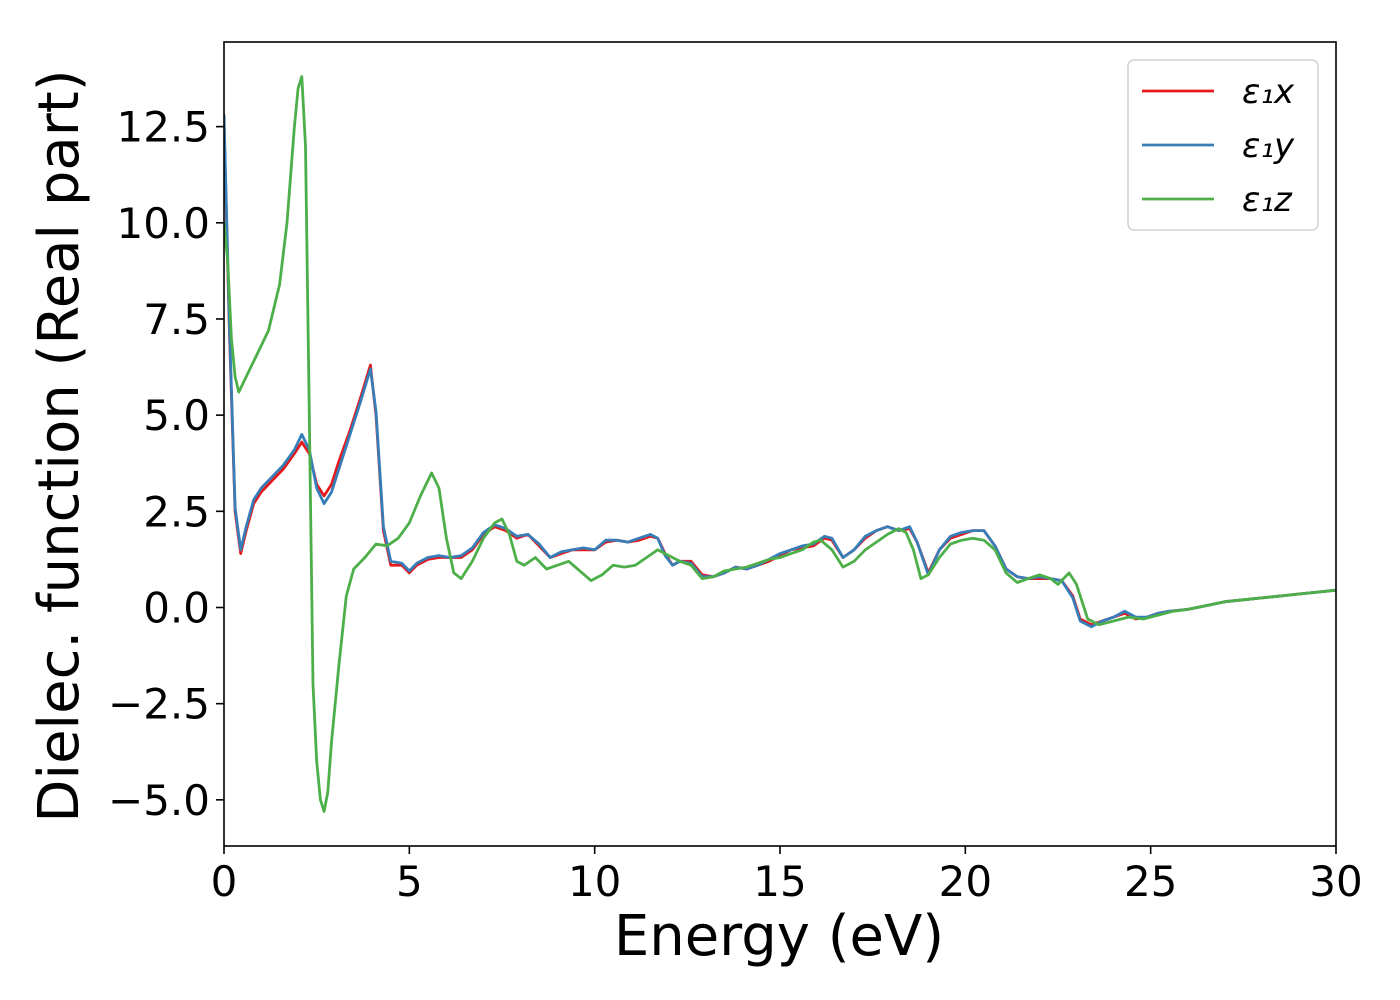  I want to click on y-tick-label: −2.5, so click(159, 704).